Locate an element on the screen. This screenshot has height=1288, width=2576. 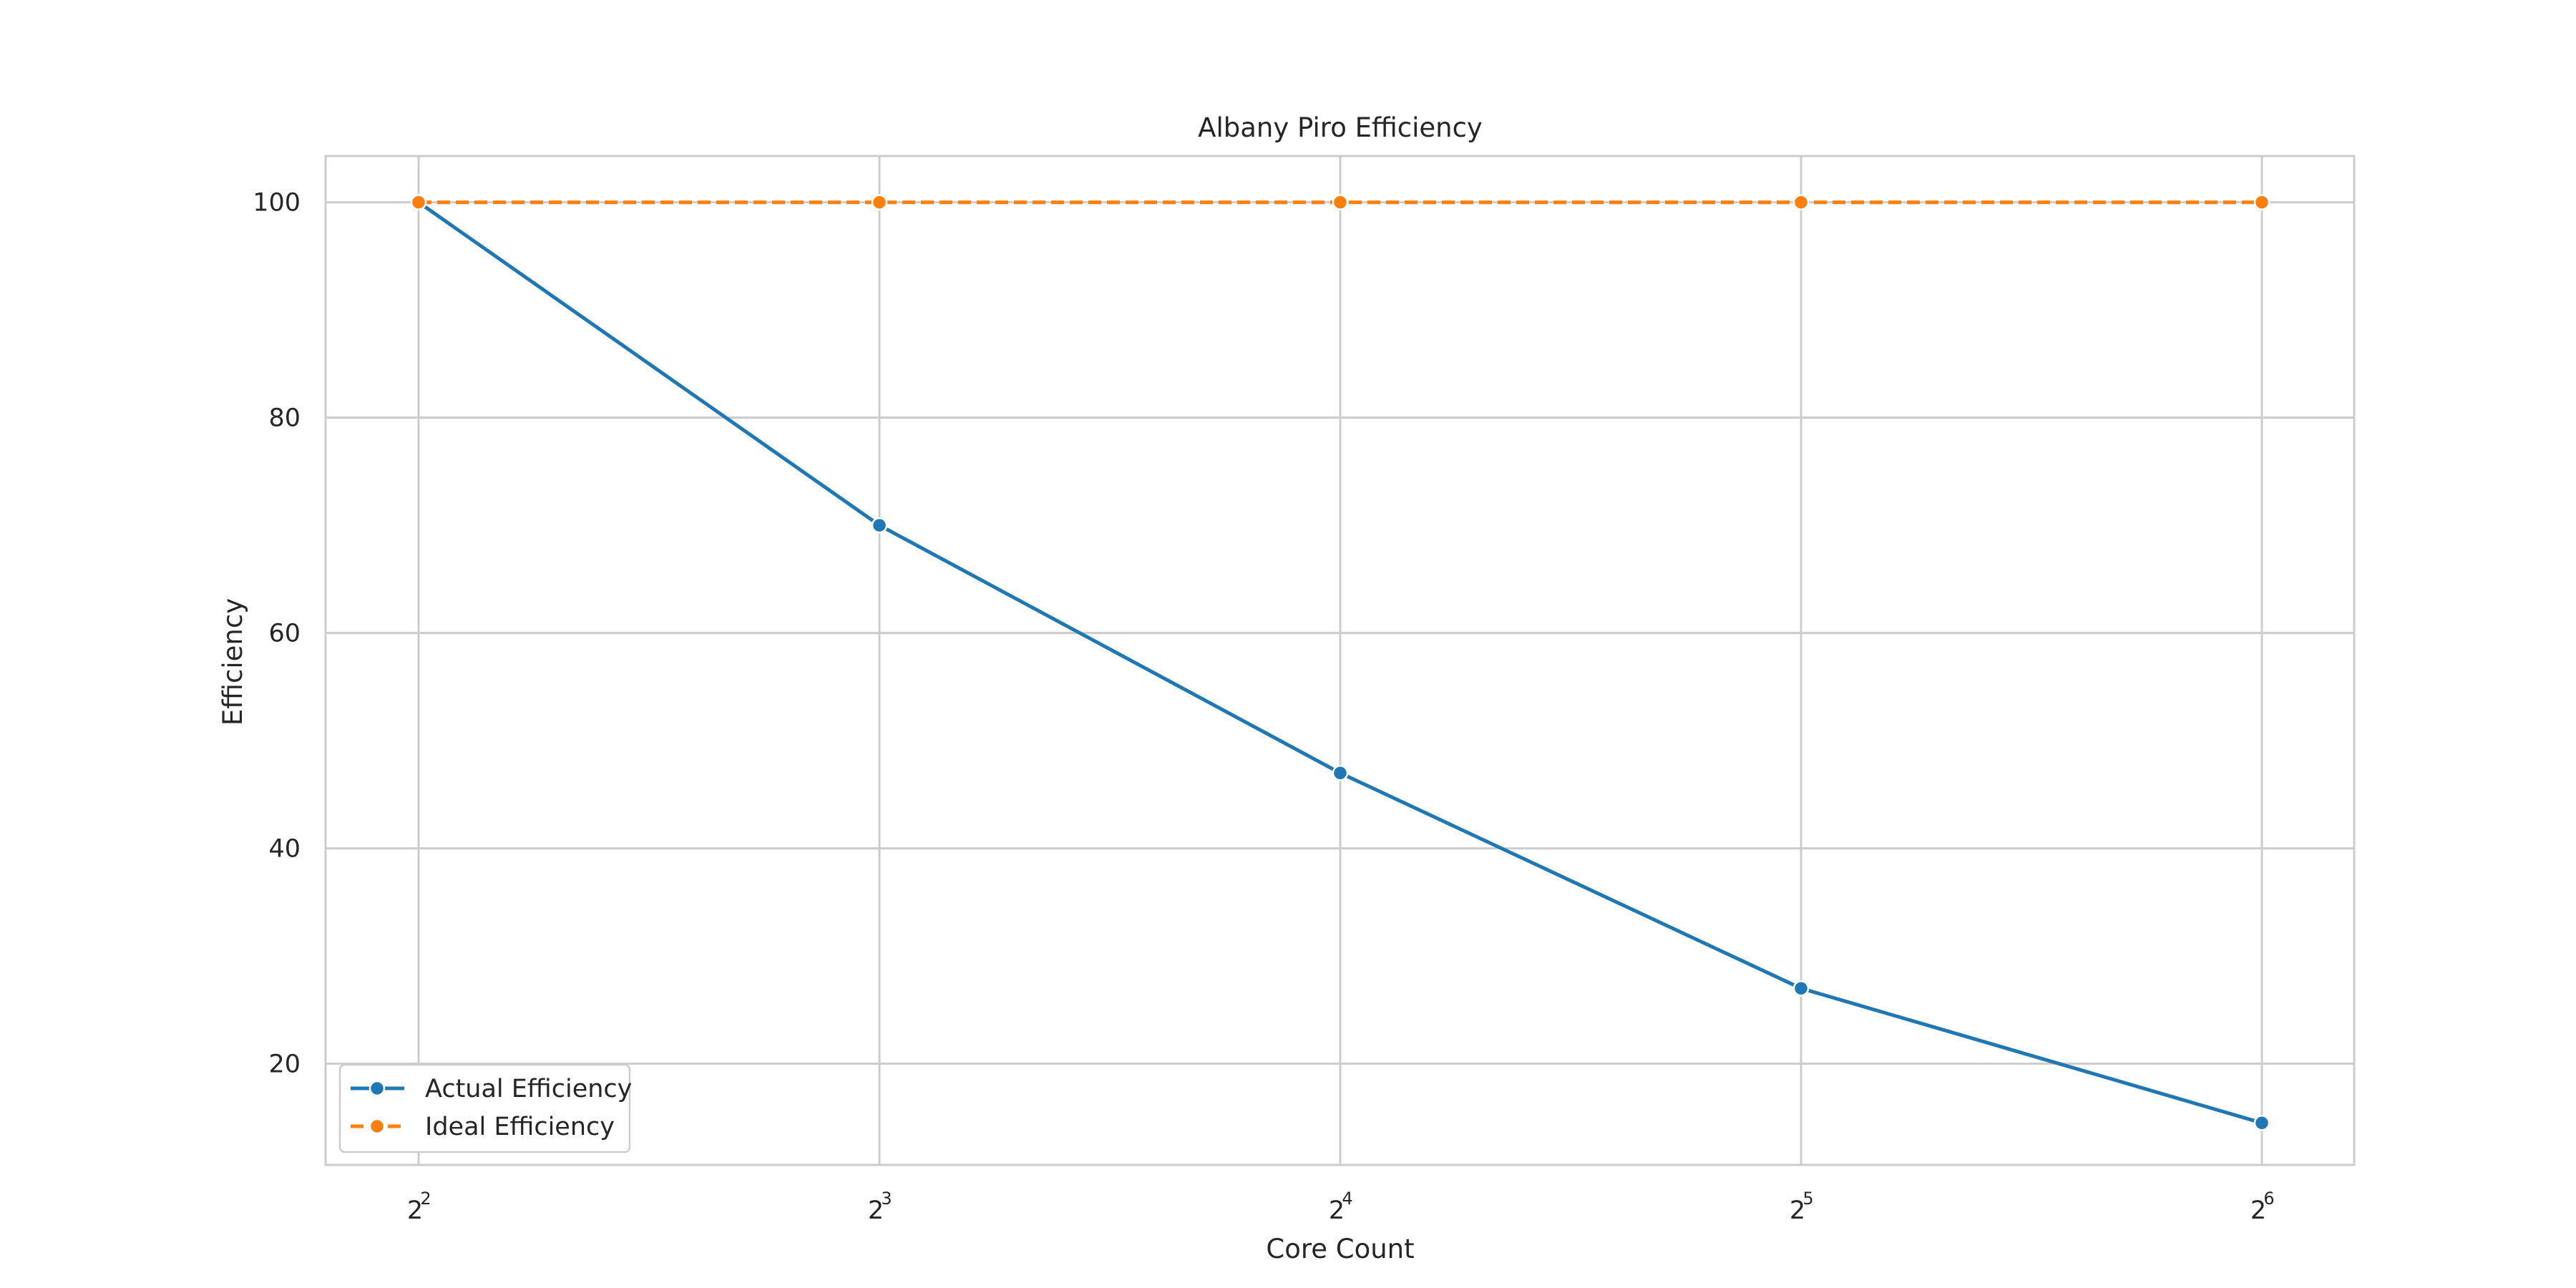
y-tick-label: 20 is located at coordinates (284, 1064).